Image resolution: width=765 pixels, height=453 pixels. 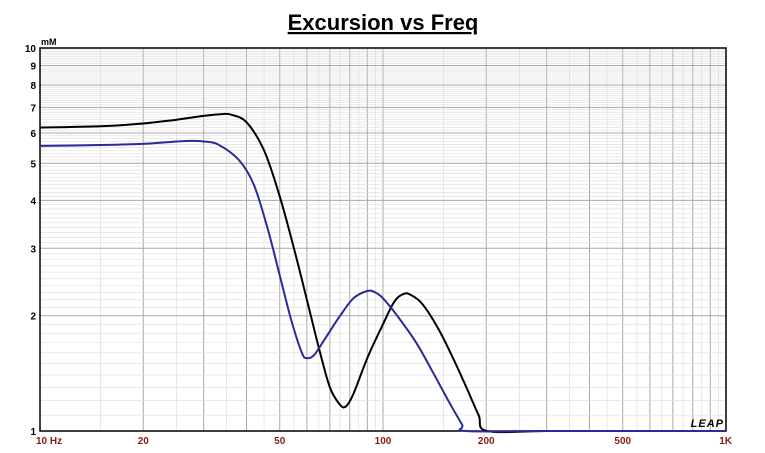 What do you see at coordinates (33, 164) in the screenshot?
I see `y-tick-label: 5` at bounding box center [33, 164].